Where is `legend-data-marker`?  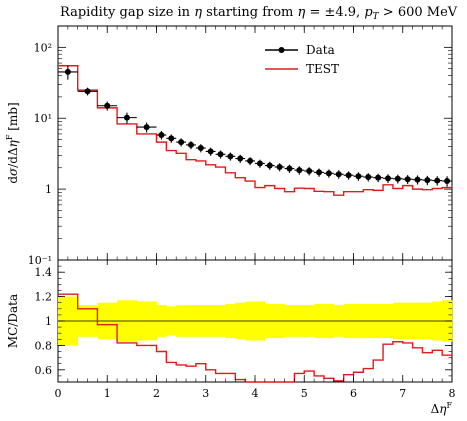 legend-data-marker is located at coordinates (281, 50).